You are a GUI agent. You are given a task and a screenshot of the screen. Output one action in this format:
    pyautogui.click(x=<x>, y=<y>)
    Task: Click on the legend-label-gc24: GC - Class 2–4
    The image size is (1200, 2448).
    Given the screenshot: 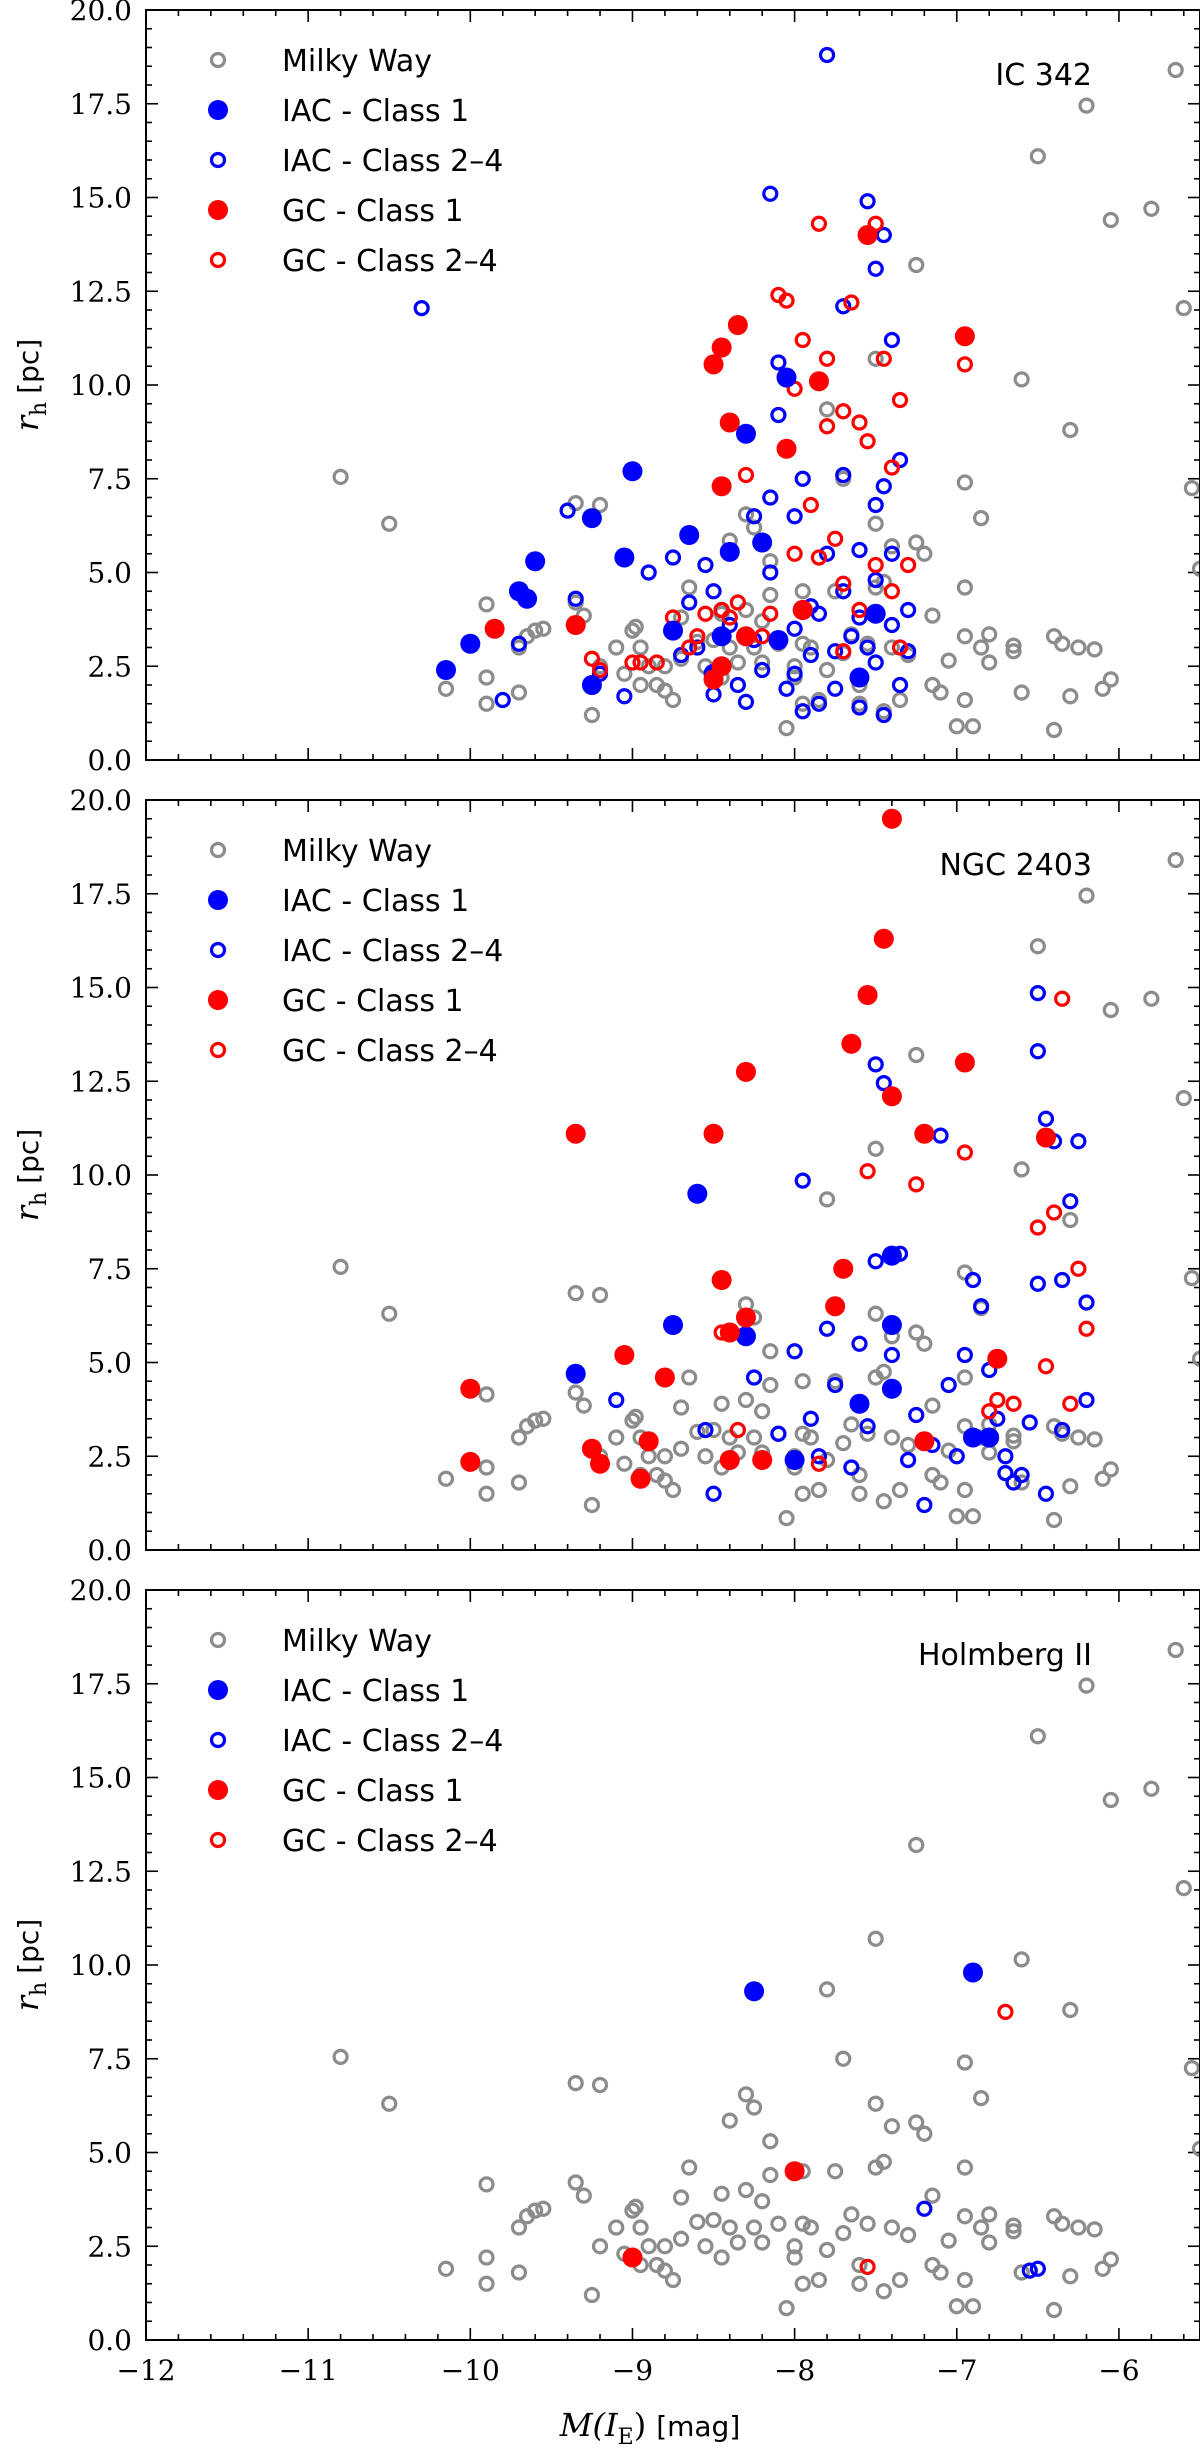 What is the action you would take?
    pyautogui.click(x=390, y=1841)
    